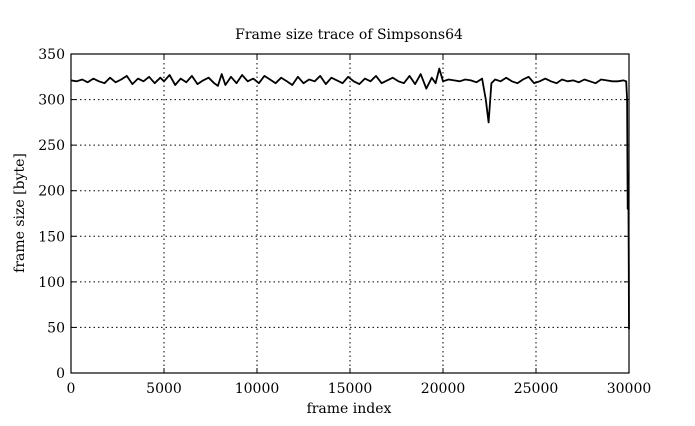 This screenshot has height=426, width=695. Describe the element at coordinates (51, 283) in the screenshot. I see `y-tick-label: 100` at that location.